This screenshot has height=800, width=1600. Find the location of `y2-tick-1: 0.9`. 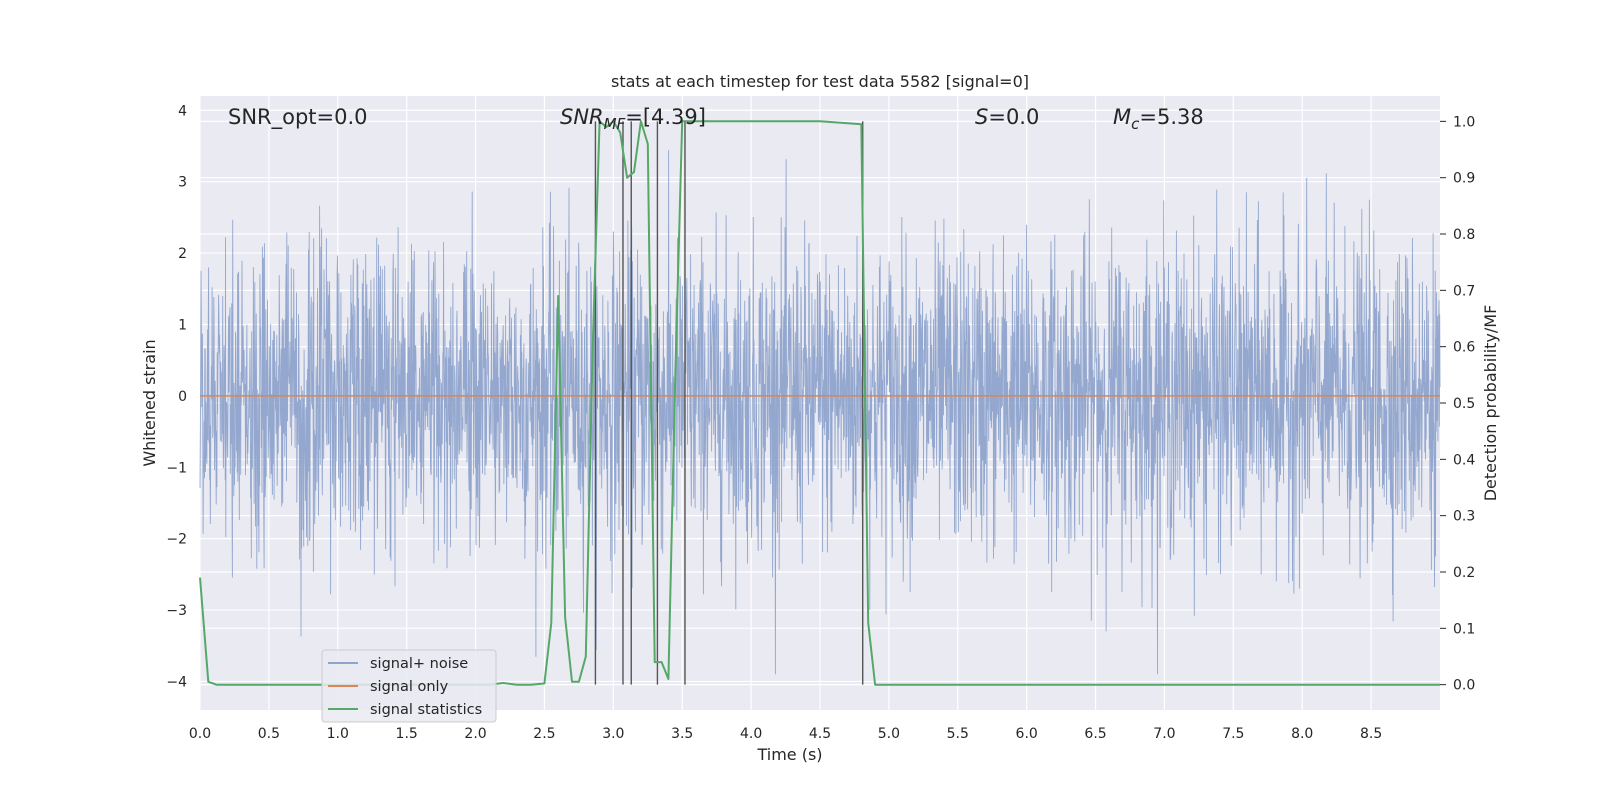

y2-tick-1: 0.9 is located at coordinates (1464, 179).